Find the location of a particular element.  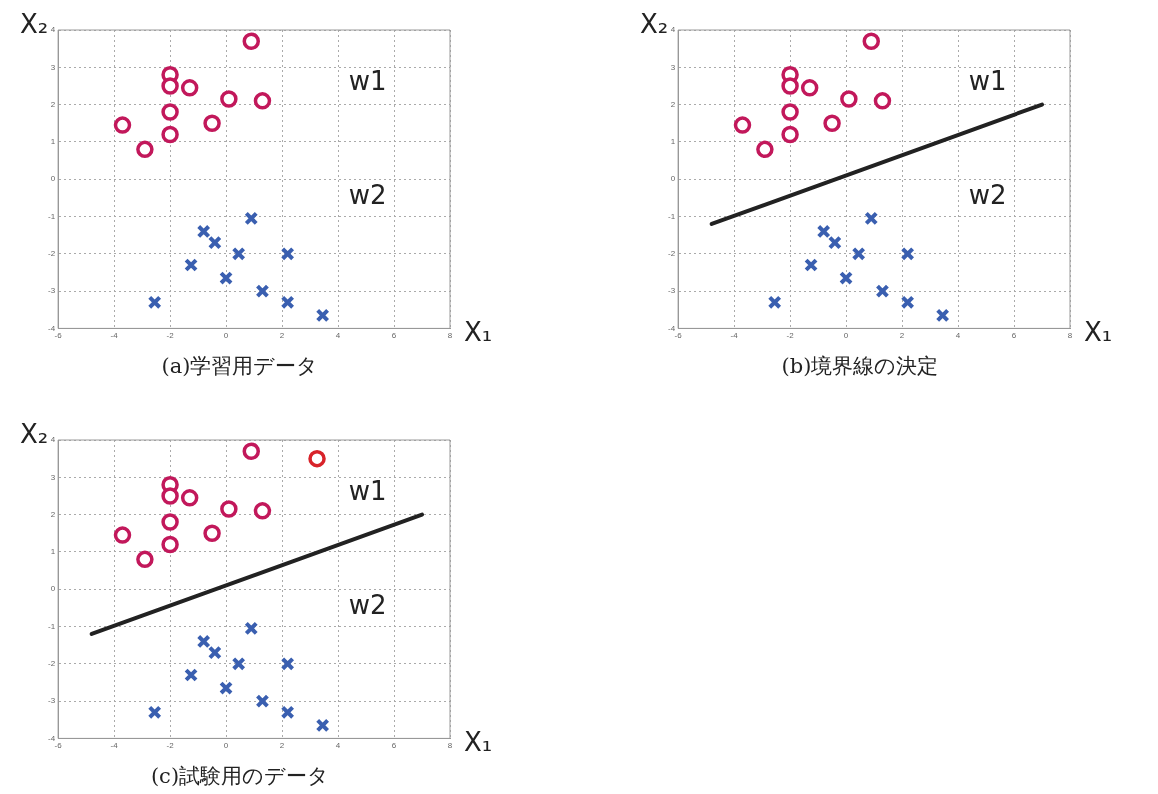

text: (c)試験用のデータ is located at coordinates (240, 776).